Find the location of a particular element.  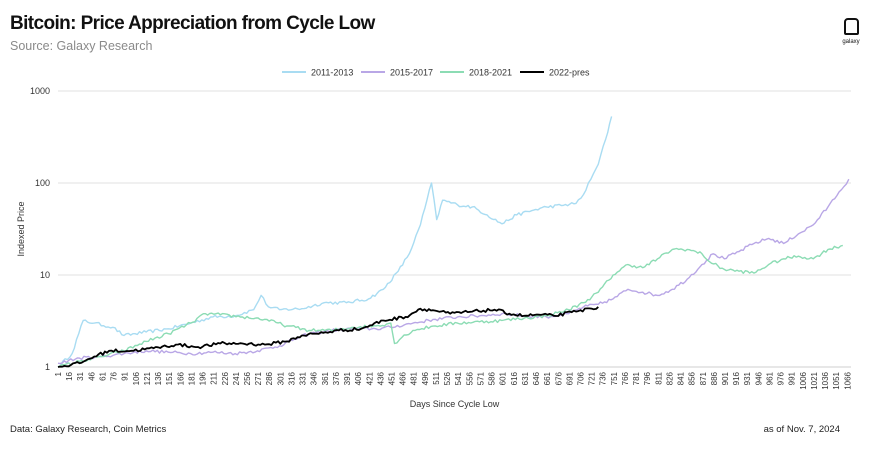

x-tick-label: 361 is located at coordinates (325, 378).